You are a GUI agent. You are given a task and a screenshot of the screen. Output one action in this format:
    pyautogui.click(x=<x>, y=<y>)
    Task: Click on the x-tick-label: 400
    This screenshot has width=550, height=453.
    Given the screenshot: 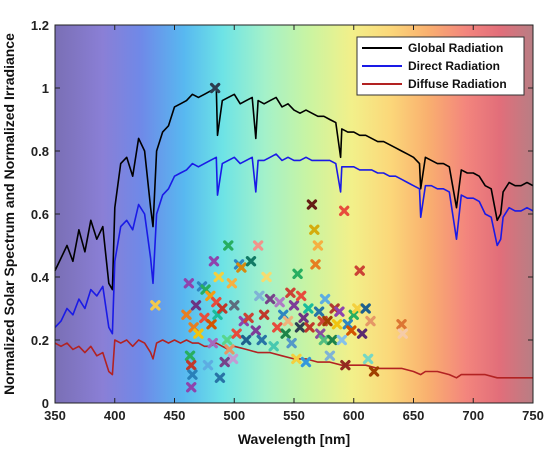 What is the action you would take?
    pyautogui.click(x=115, y=415)
    